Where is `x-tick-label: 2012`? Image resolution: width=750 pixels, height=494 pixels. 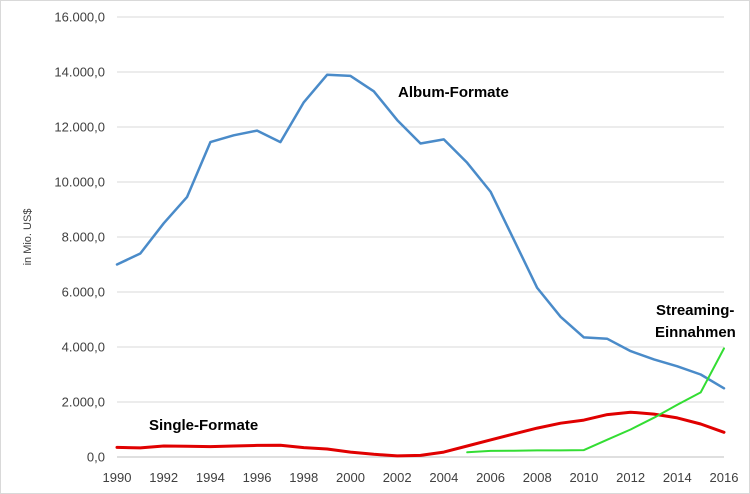 x-tick-label: 2012 is located at coordinates (630, 477).